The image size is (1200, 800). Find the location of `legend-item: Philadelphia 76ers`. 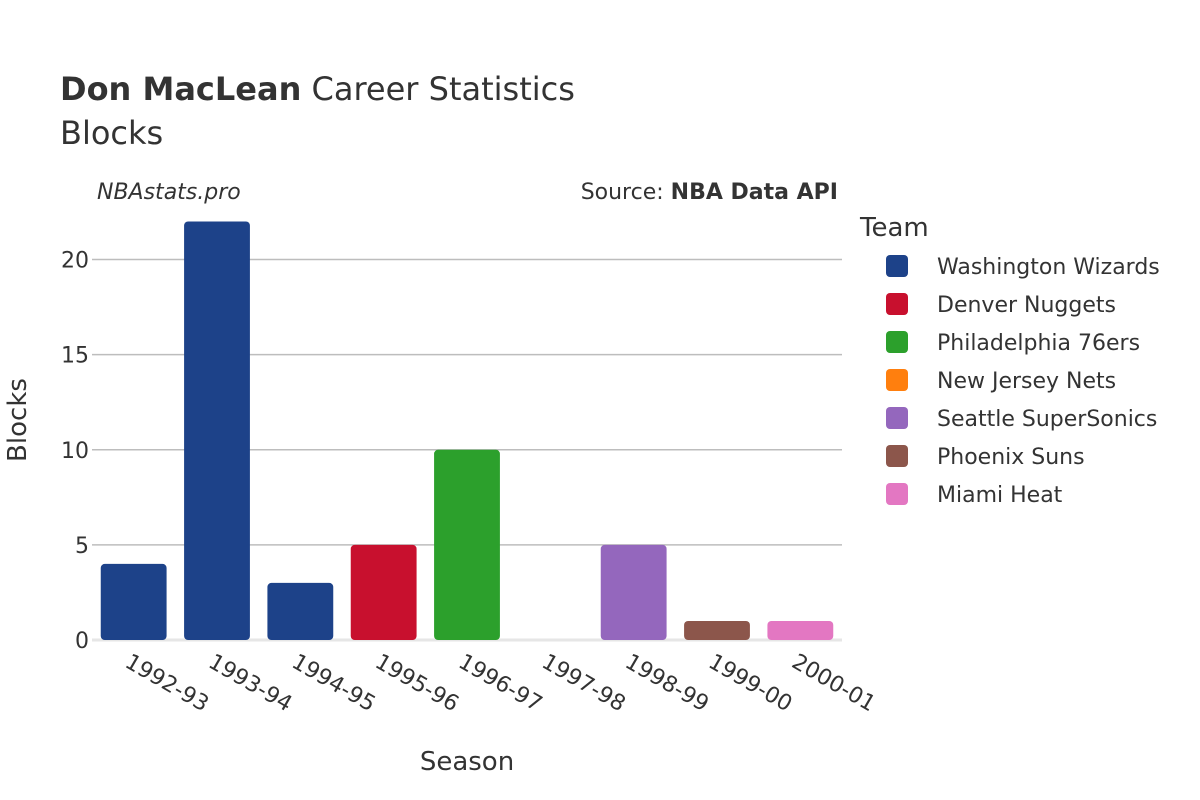

legend-item: Philadelphia 76ers is located at coordinates (1013, 343).